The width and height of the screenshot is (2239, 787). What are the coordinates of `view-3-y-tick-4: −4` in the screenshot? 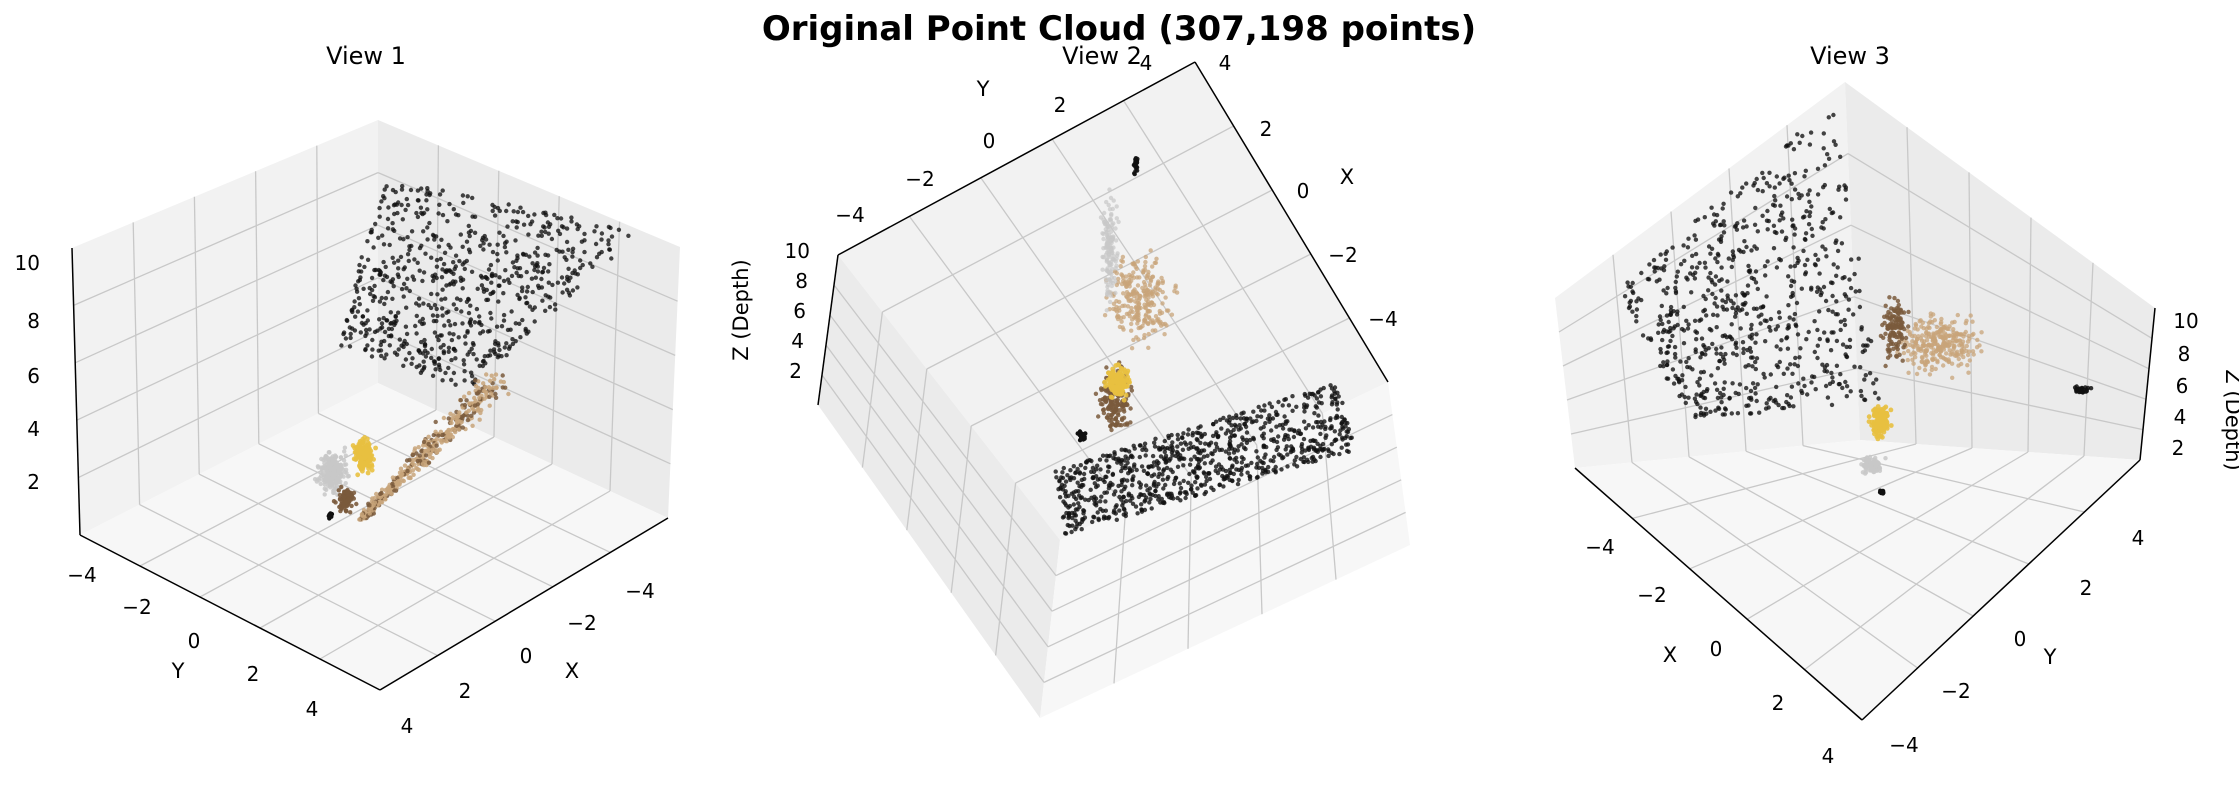 It's located at (1903, 745).